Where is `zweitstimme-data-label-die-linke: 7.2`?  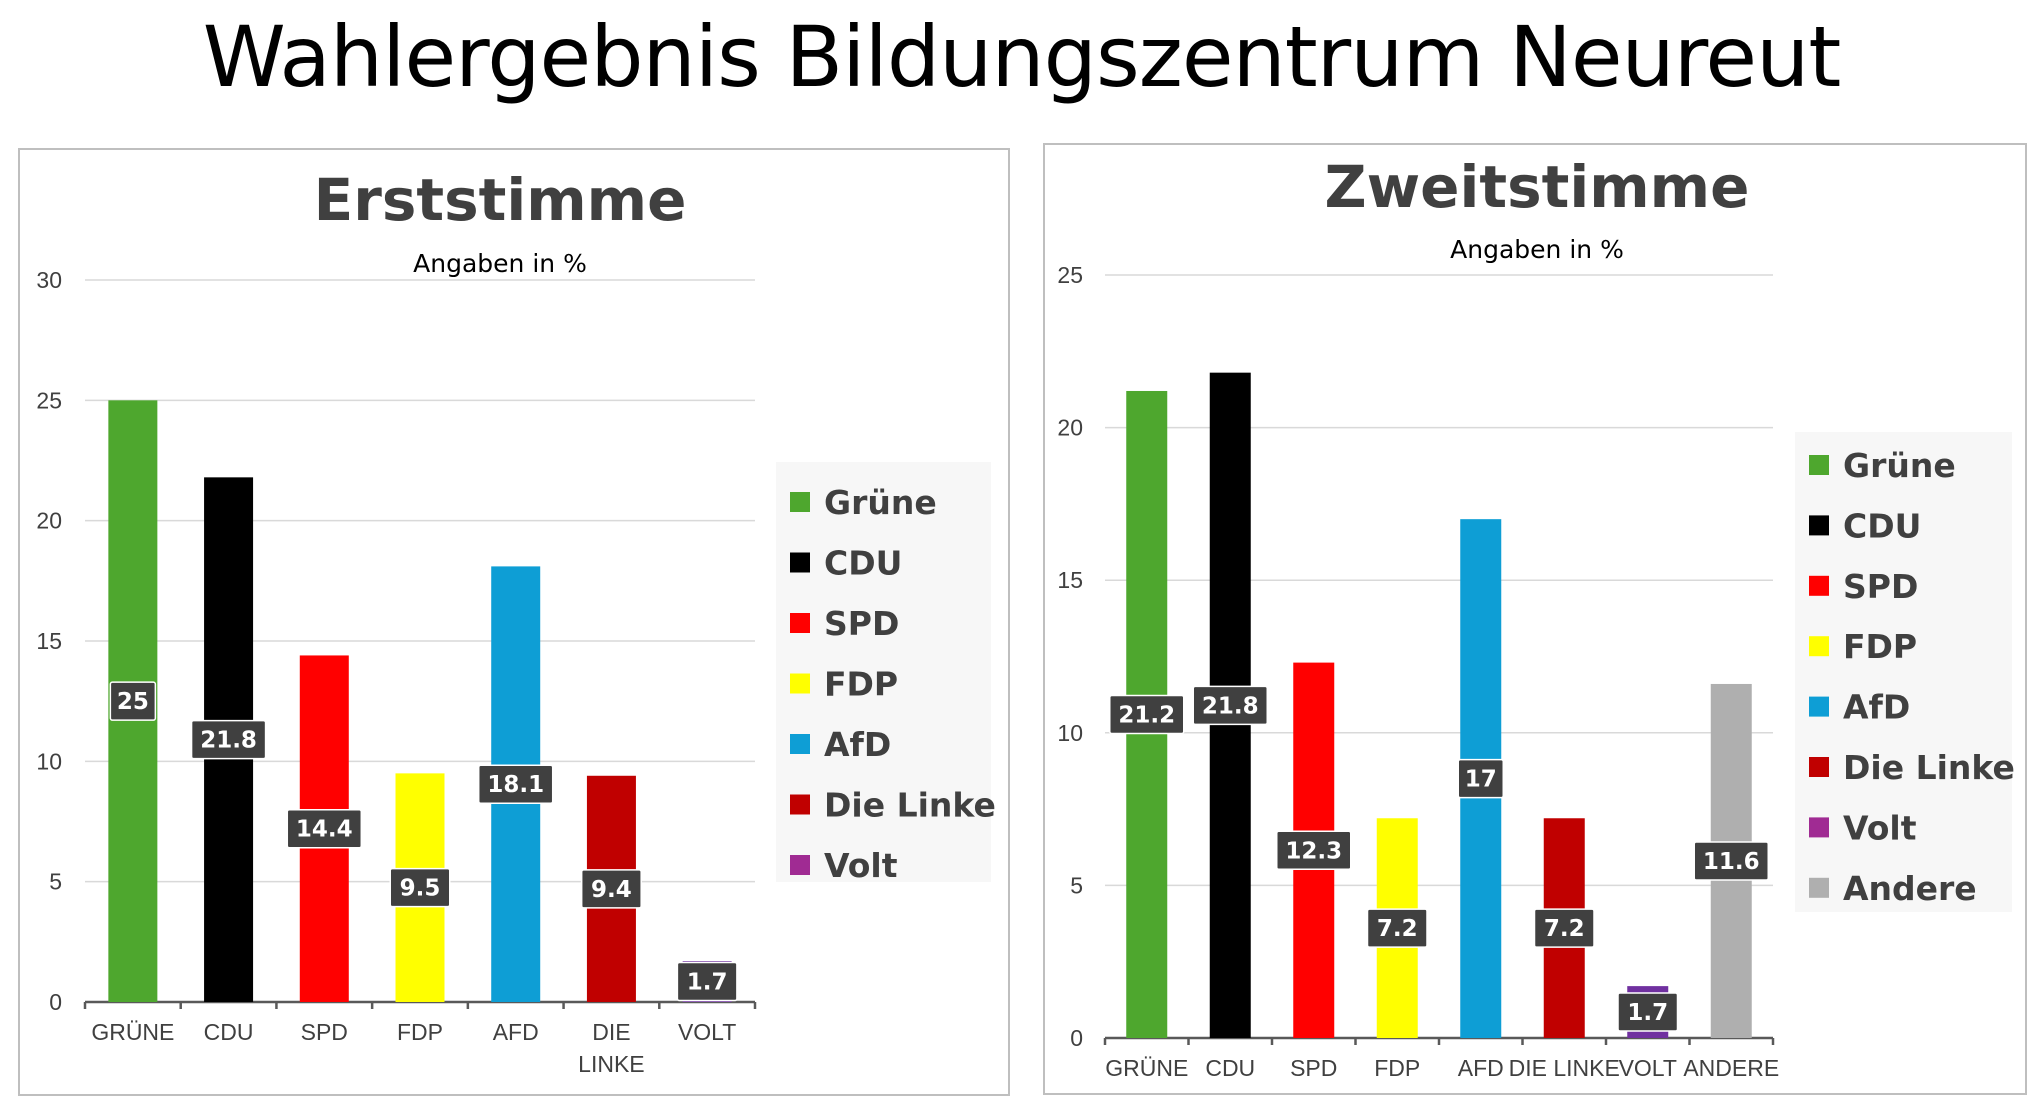
zweitstimme-data-label-die-linke: 7.2 is located at coordinates (1564, 929).